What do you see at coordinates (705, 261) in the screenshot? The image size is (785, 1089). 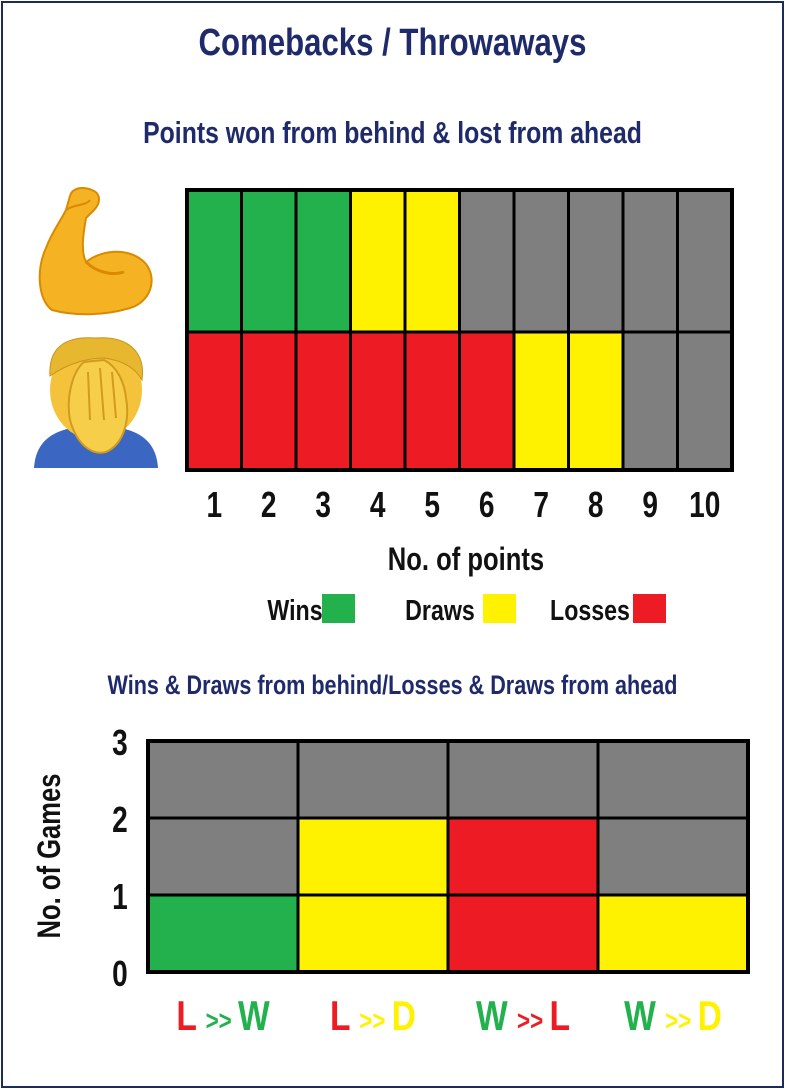 I see `heatmap-cell-r1-c10` at bounding box center [705, 261].